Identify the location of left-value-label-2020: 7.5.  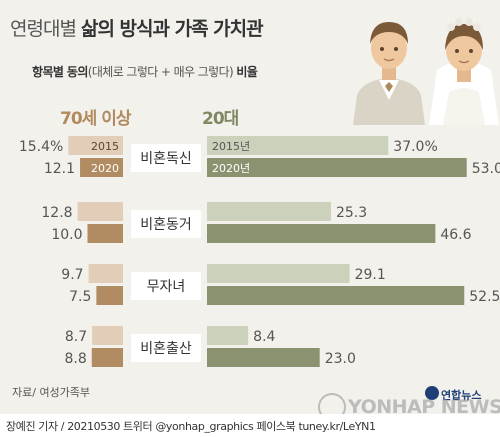
(80, 297).